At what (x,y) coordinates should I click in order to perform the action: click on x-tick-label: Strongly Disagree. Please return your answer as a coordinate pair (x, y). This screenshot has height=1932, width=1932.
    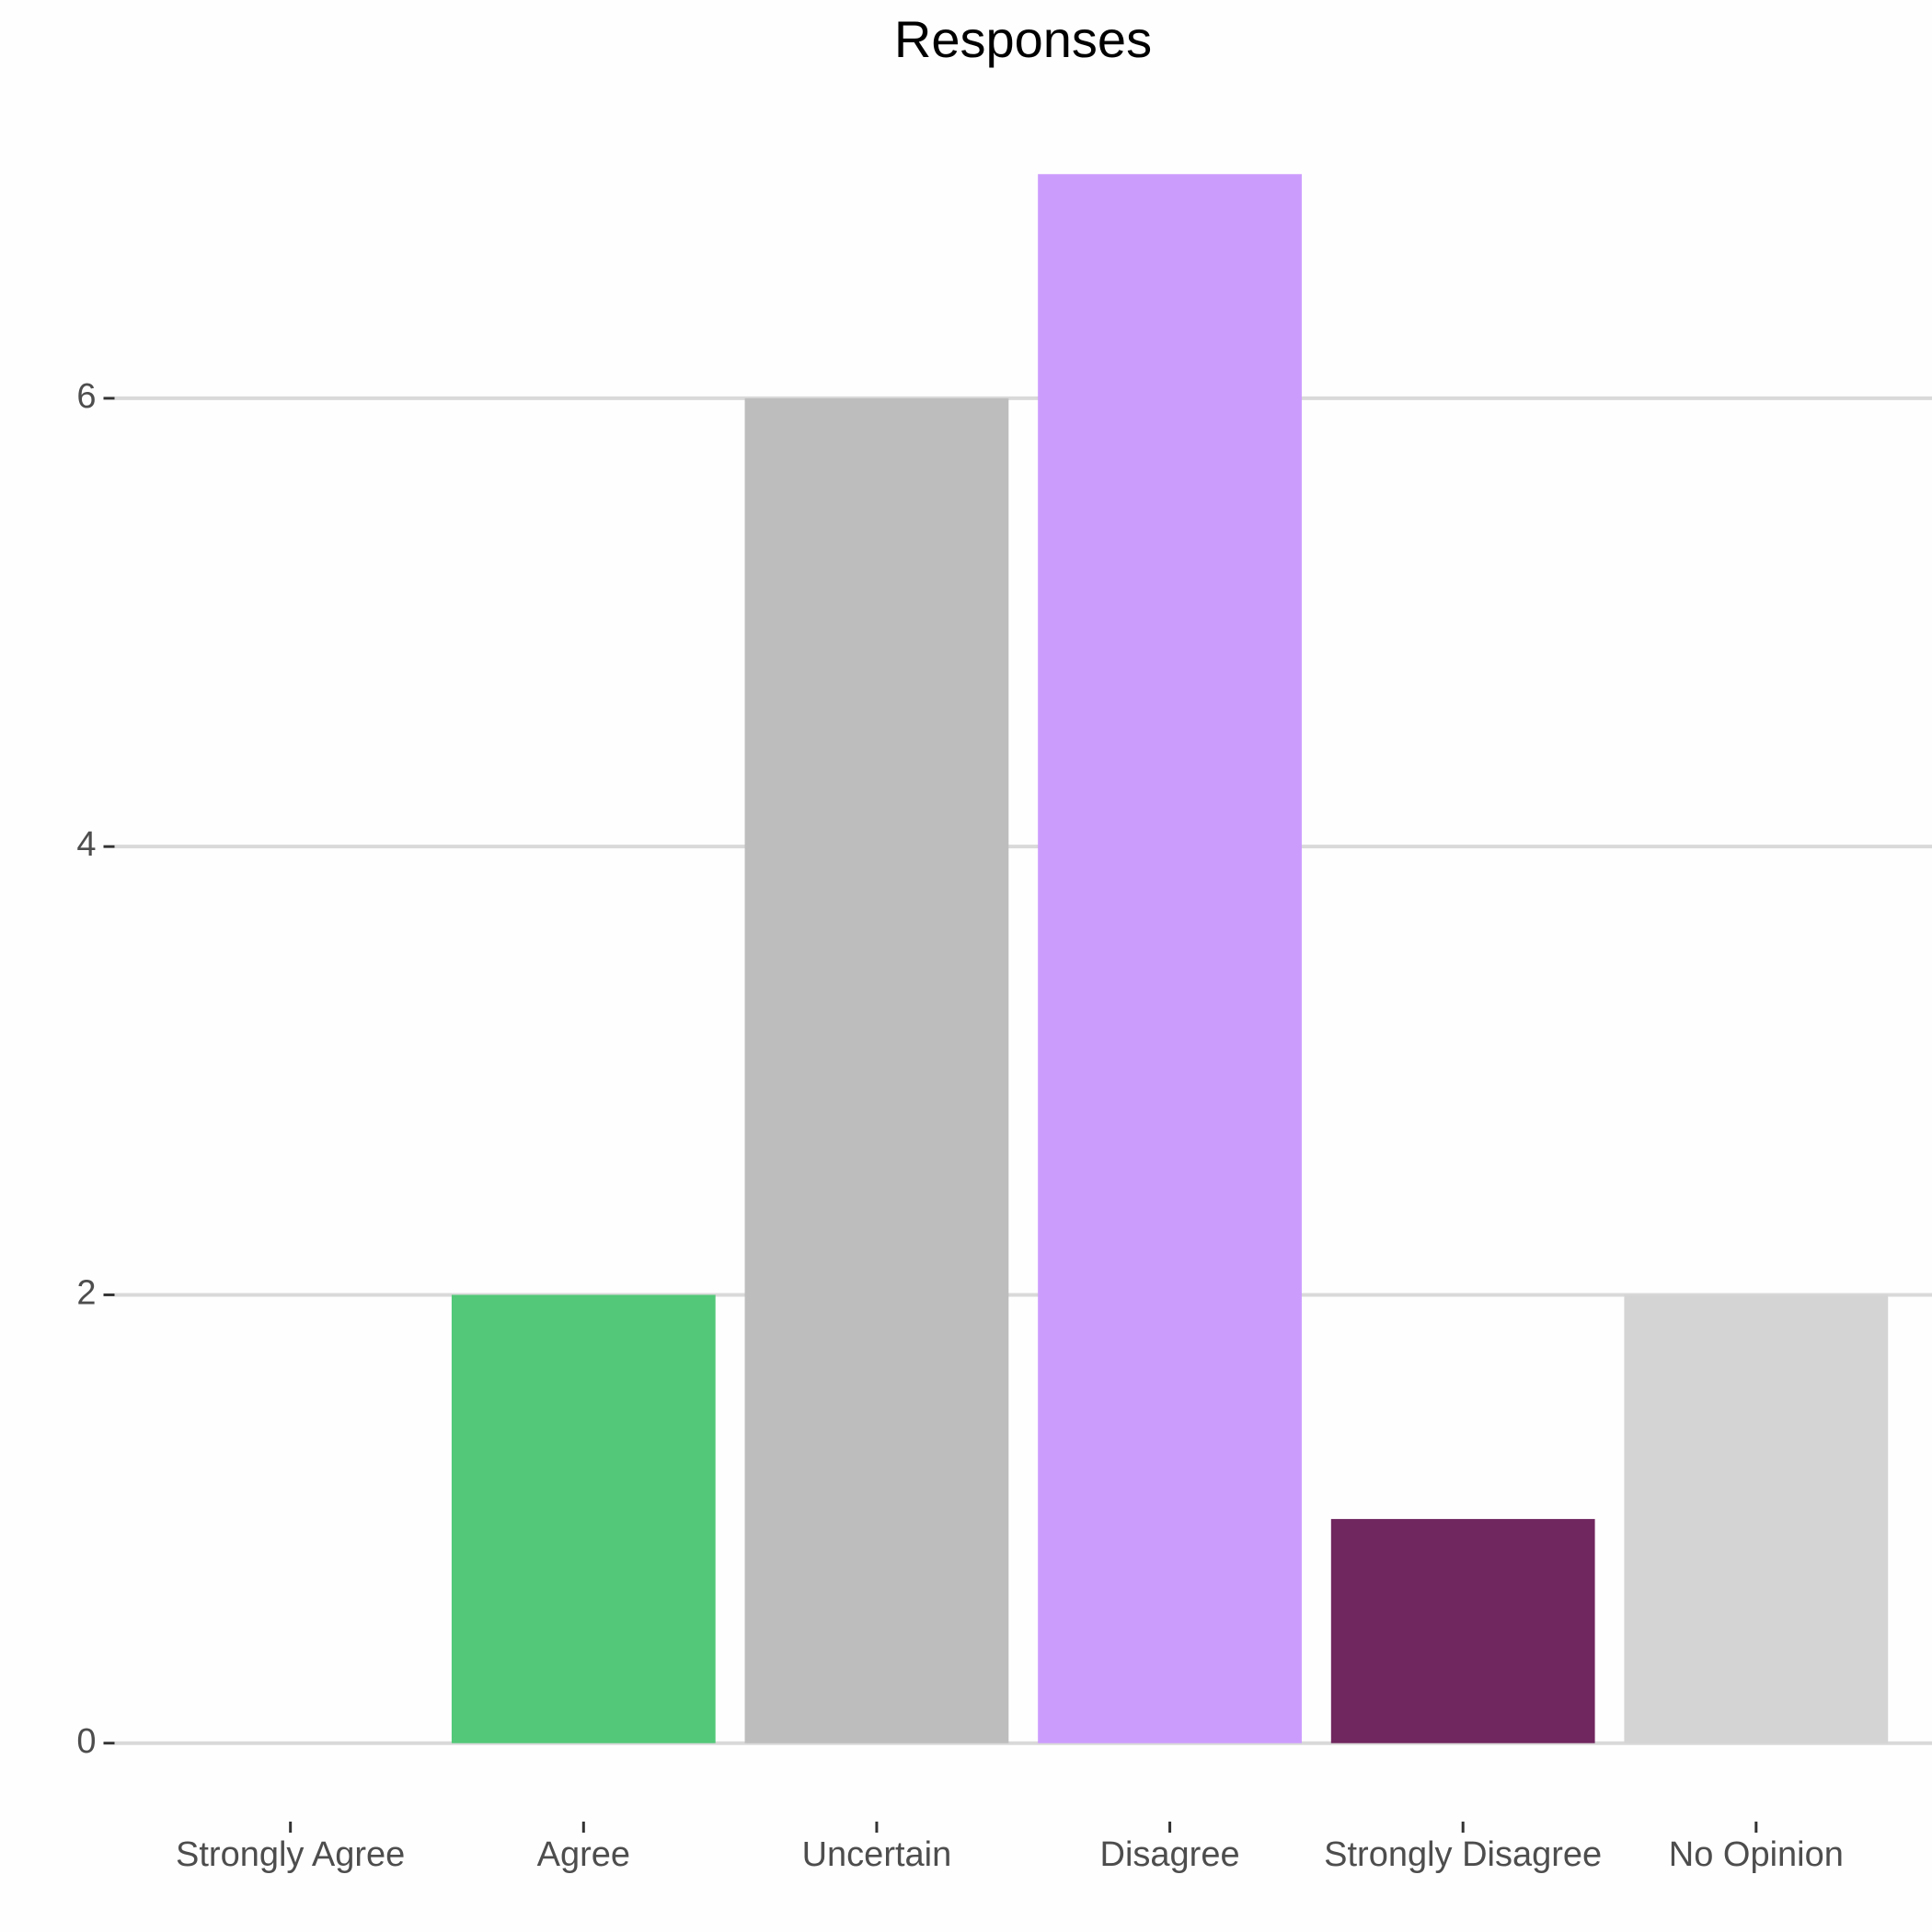
    Looking at the image, I should click on (1463, 1854).